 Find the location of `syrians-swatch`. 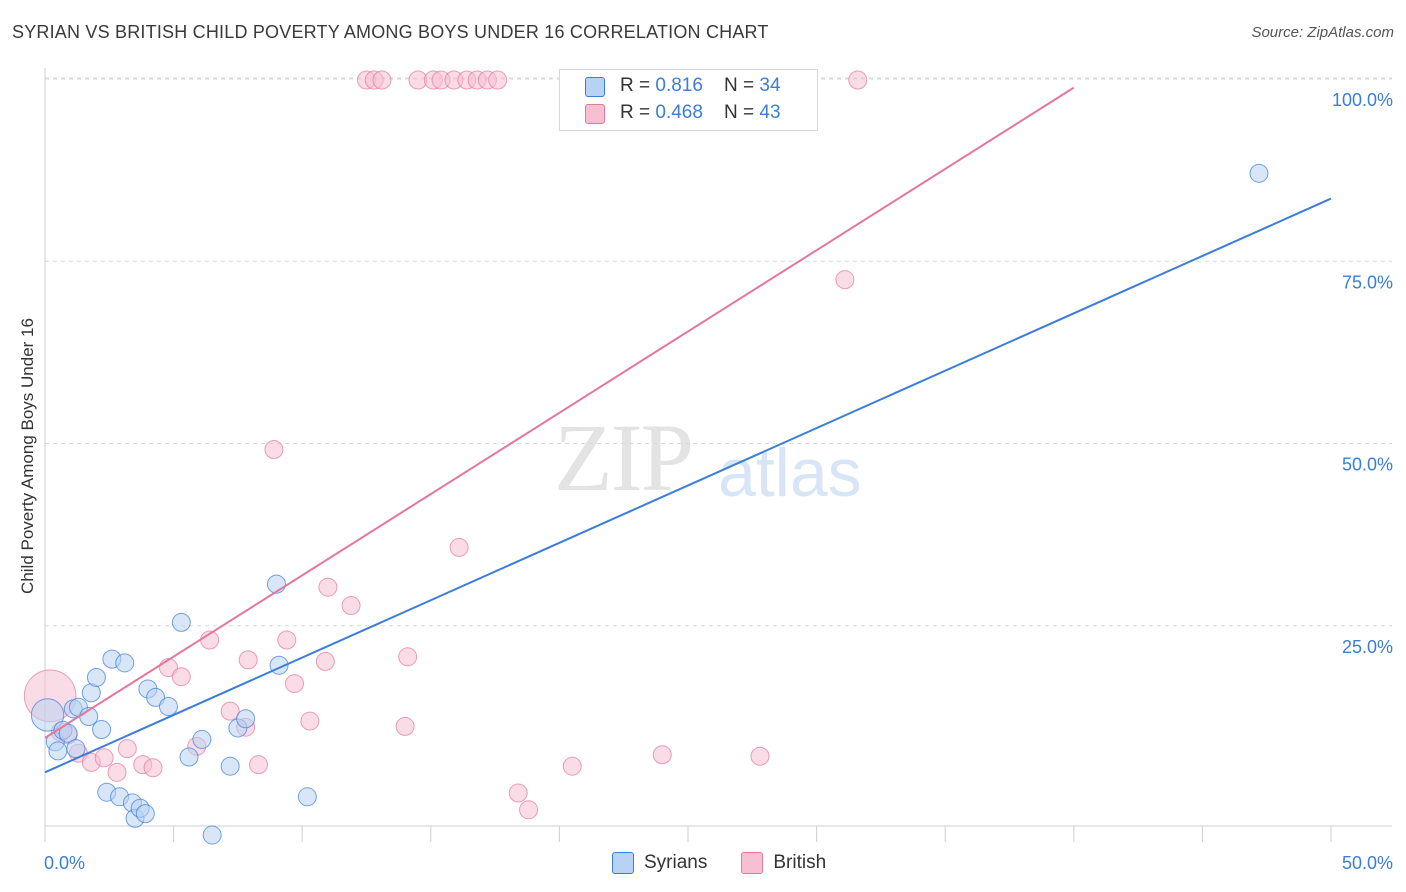

syrians-swatch is located at coordinates (595, 87).